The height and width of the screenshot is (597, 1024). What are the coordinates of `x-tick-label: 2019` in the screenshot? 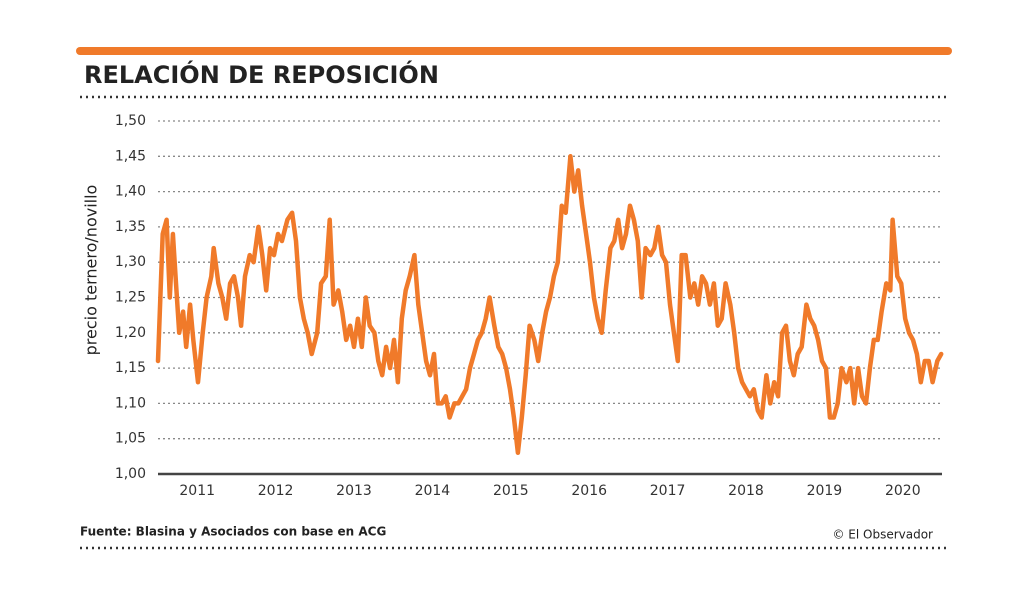 It's located at (825, 491).